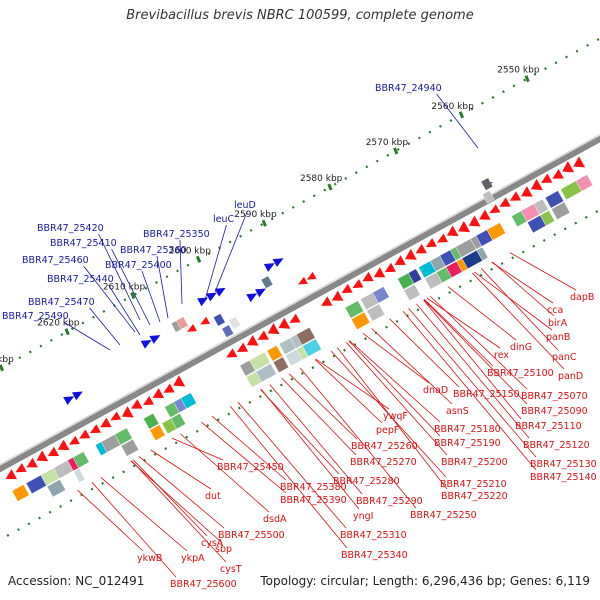 This screenshot has height=600, width=600. What do you see at coordinates (582, 297) in the screenshot?
I see `gene-label-reverse: dapB` at bounding box center [582, 297].